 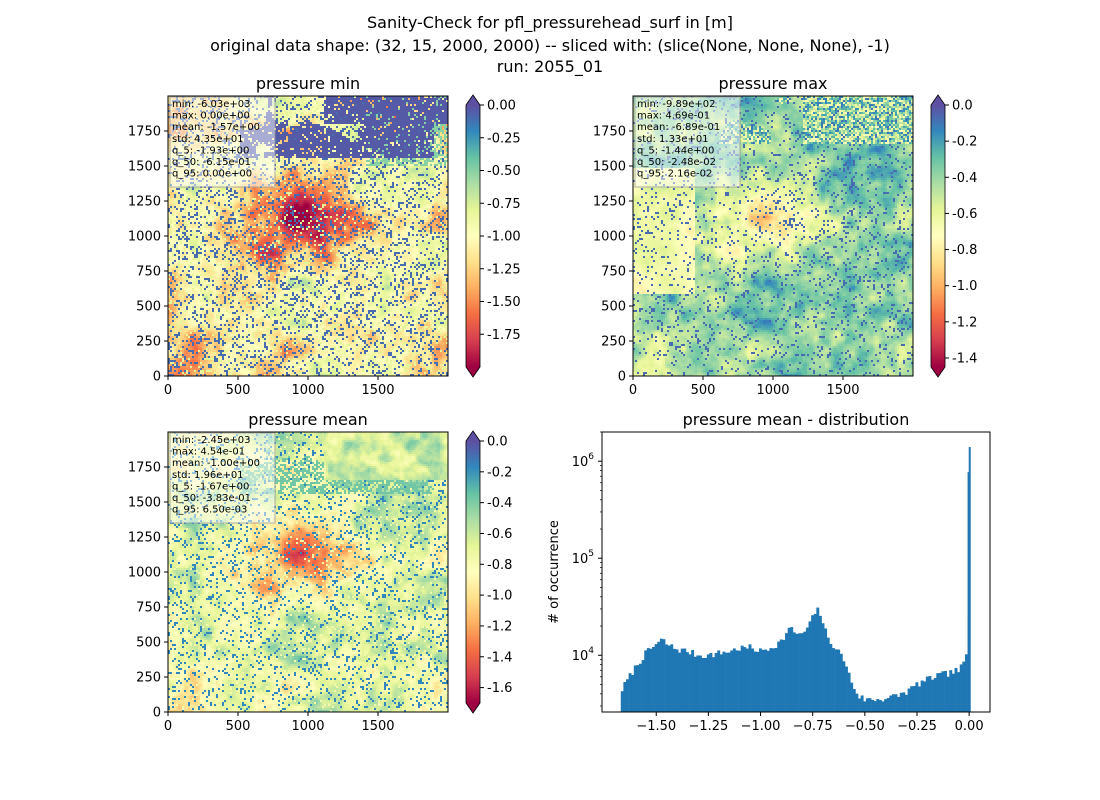 I want to click on pressure-mean-colorbar-extend-top, so click(x=473, y=436).